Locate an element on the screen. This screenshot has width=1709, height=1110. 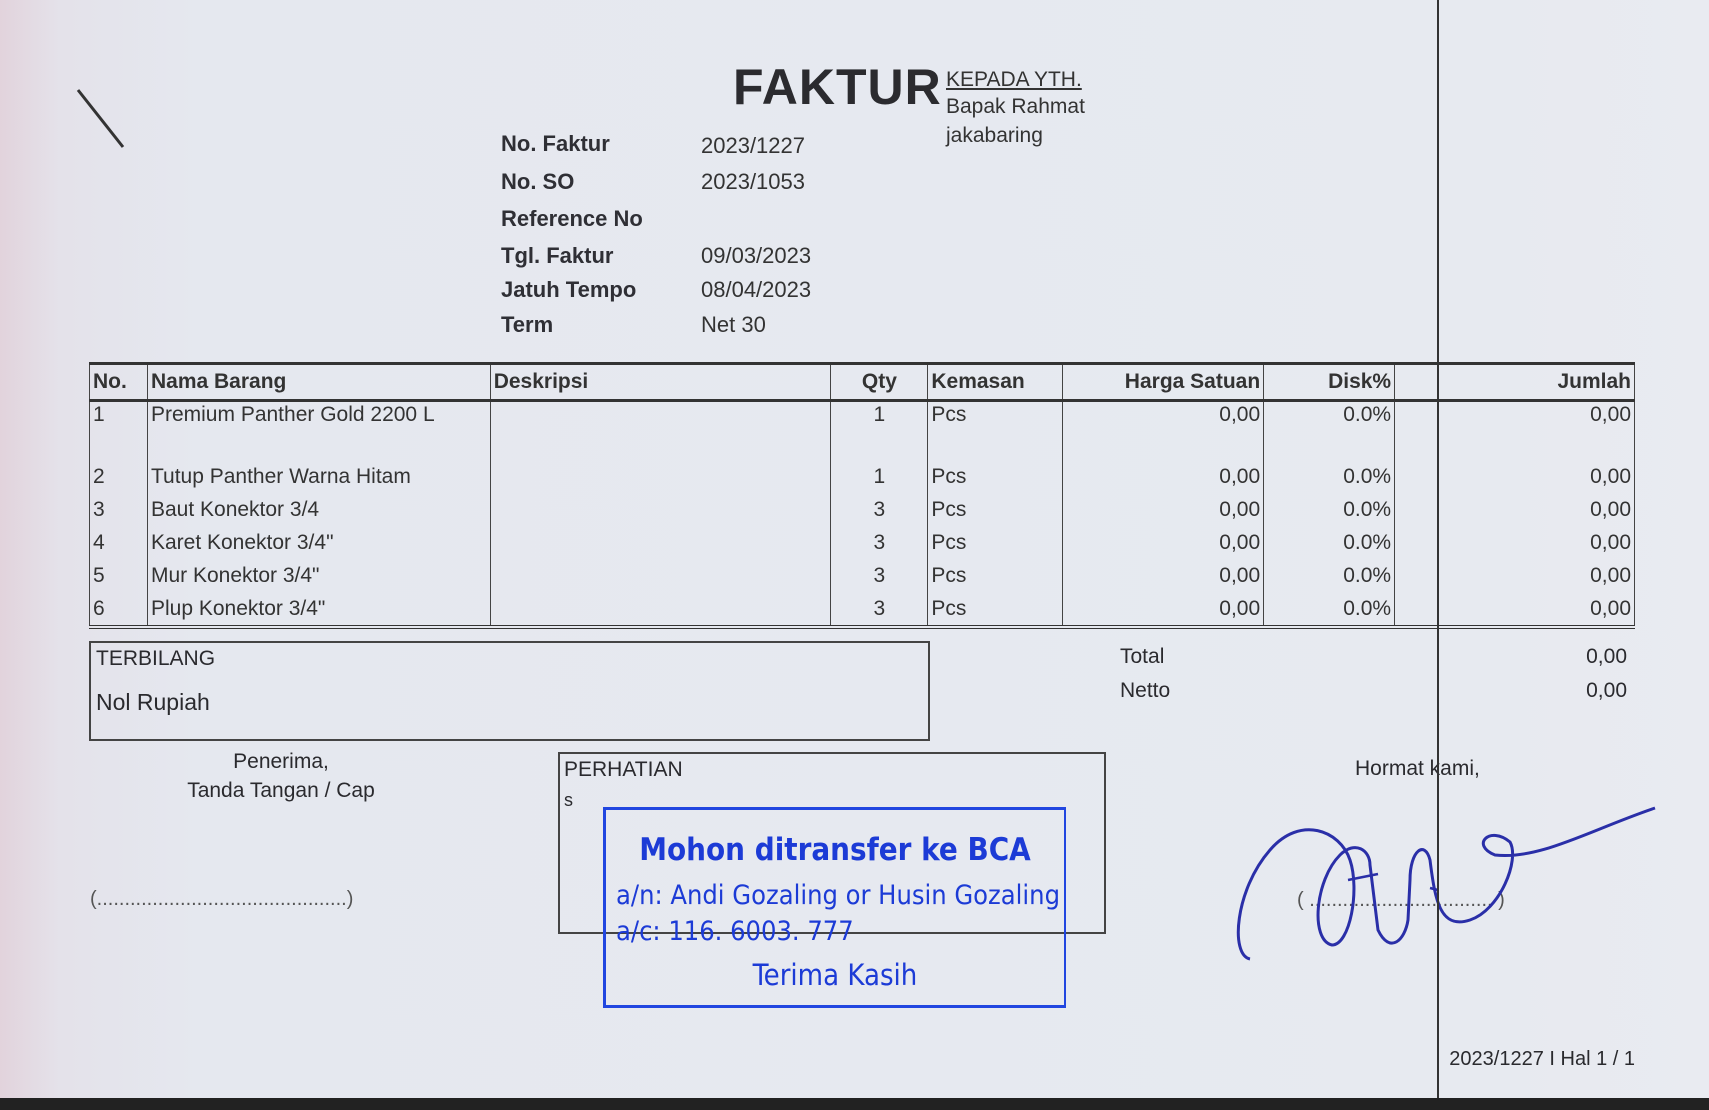
terbilang-box: TERBILANG Nol Rupiah is located at coordinates (509, 691).